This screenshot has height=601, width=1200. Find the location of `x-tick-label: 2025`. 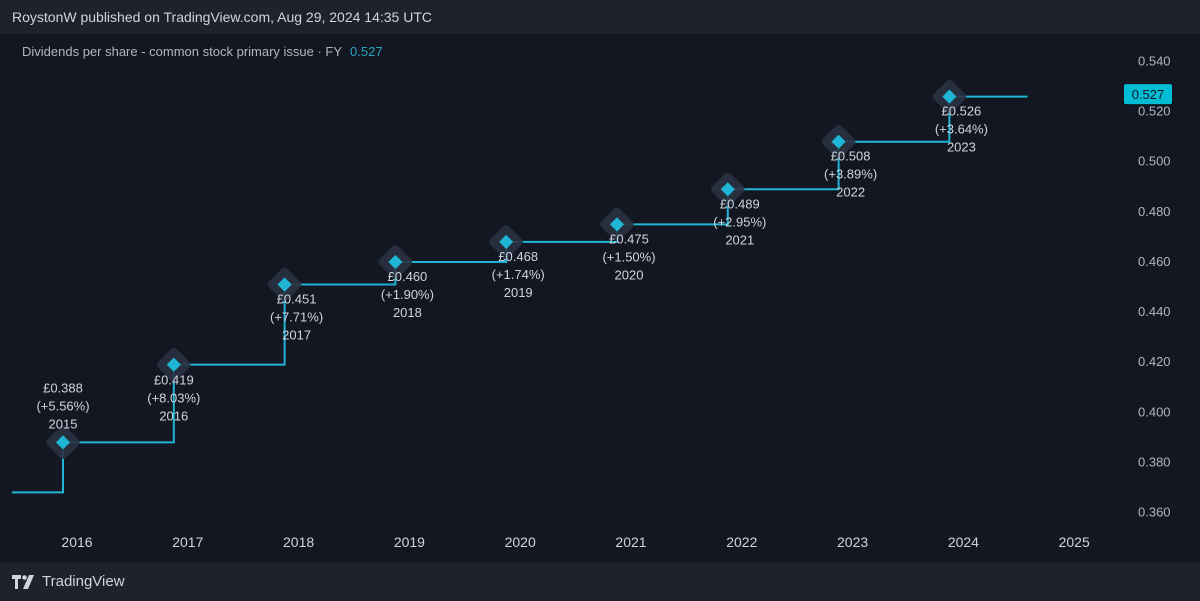

x-tick-label: 2025 is located at coordinates (1074, 542).